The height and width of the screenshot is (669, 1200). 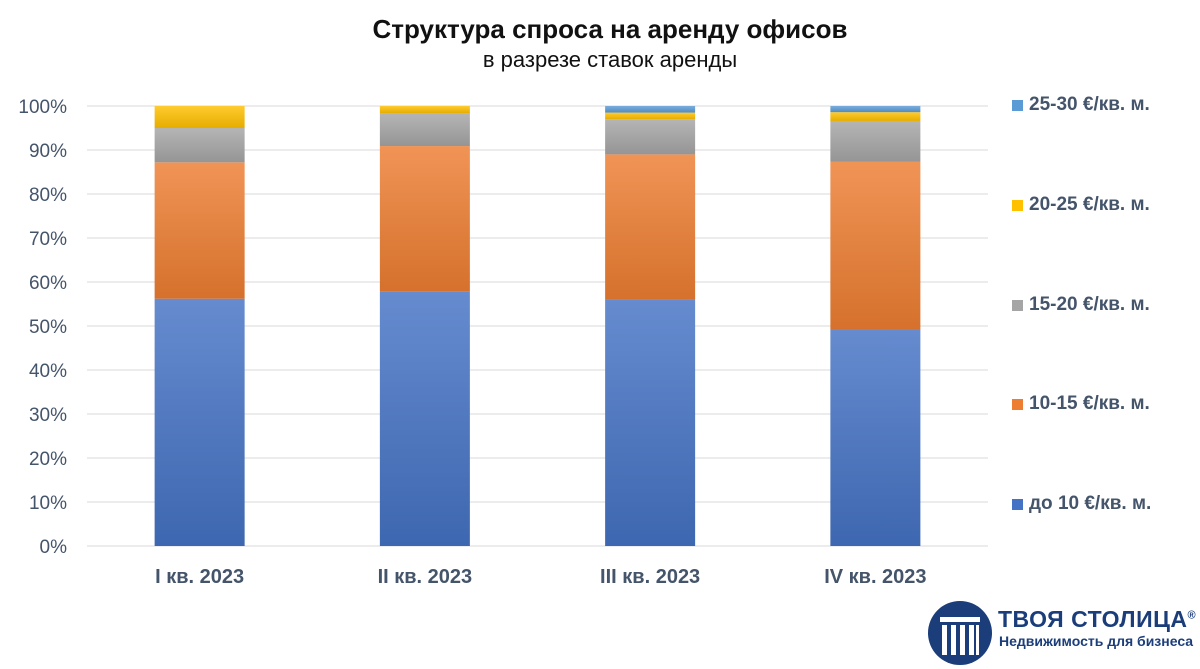 I want to click on company-logo: ТВОЯ СТОЛИЦА® Недвижимость для бизнеса, so click(x=1061, y=631).